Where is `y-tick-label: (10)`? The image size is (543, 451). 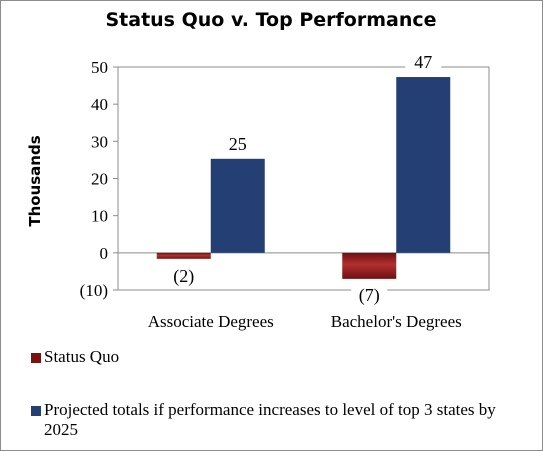 y-tick-label: (10) is located at coordinates (94, 290).